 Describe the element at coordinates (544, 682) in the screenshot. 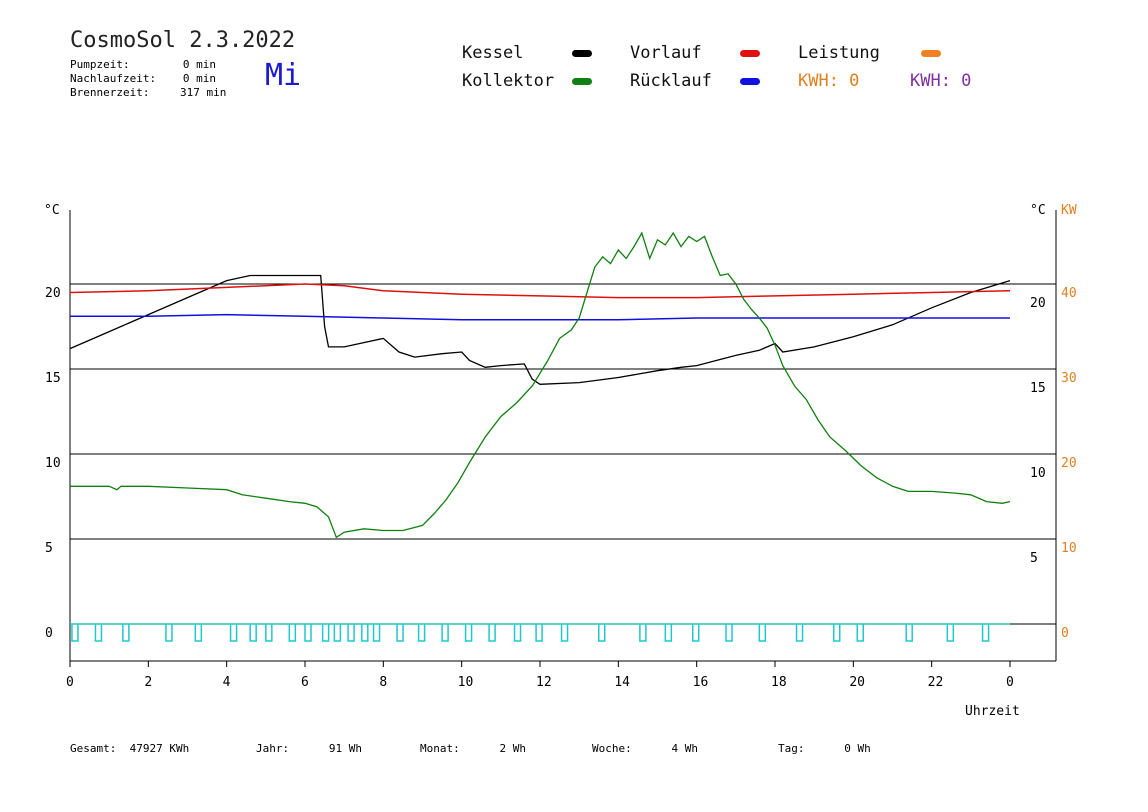

I see `x-tick-label: 12` at that location.